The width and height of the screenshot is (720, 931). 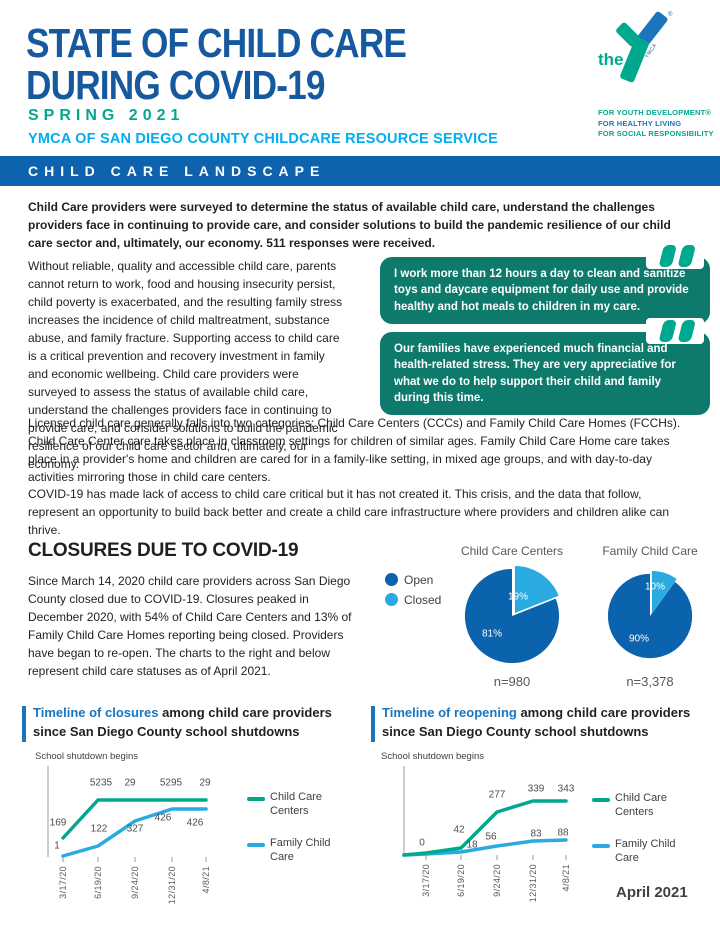 What do you see at coordinates (135, 829) in the screenshot?
I see `fcc-point-label: 327` at bounding box center [135, 829].